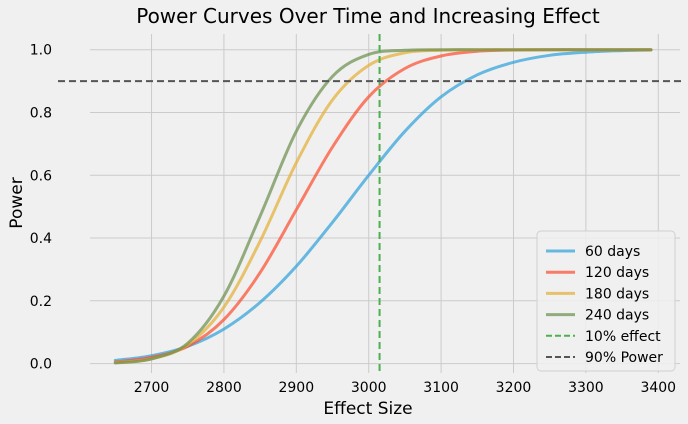  Describe the element at coordinates (617, 294) in the screenshot. I see `legend-label: 180 days` at that location.